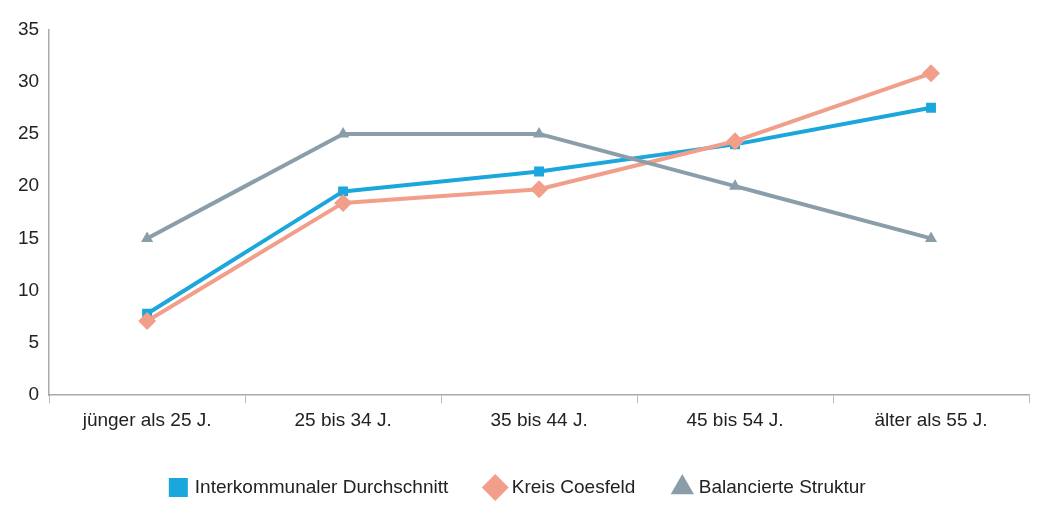 This screenshot has height=515, width=1051. What do you see at coordinates (782, 486) in the screenshot?
I see `legend-label: Balancierte Struktur` at bounding box center [782, 486].